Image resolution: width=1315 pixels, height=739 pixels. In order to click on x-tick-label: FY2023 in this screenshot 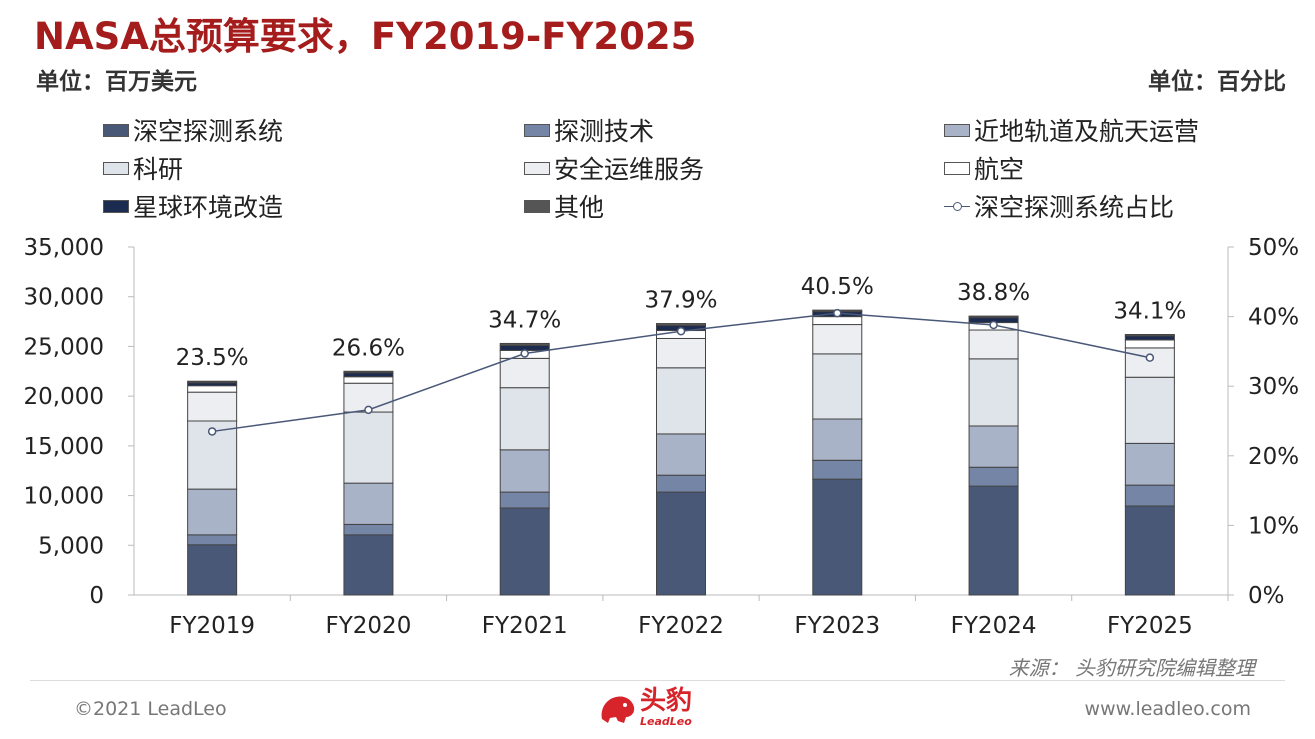, I will do `click(837, 626)`.